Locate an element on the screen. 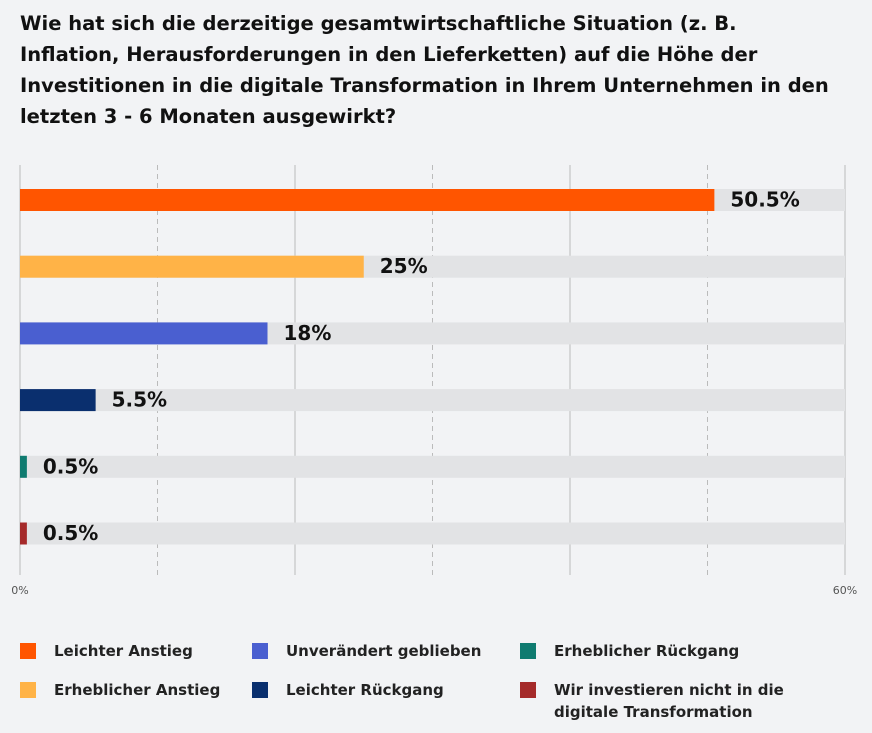 This screenshot has height=733, width=872. legend-label: Unverändert geblieben is located at coordinates (384, 651).